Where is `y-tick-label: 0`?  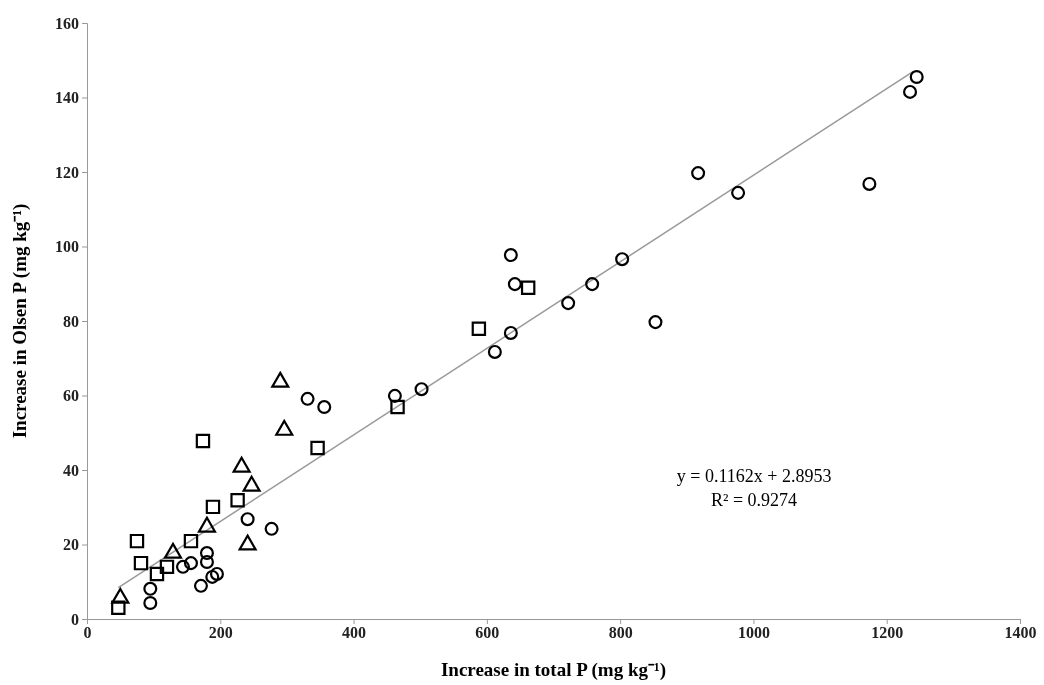 y-tick-label: 0 is located at coordinates (75, 619).